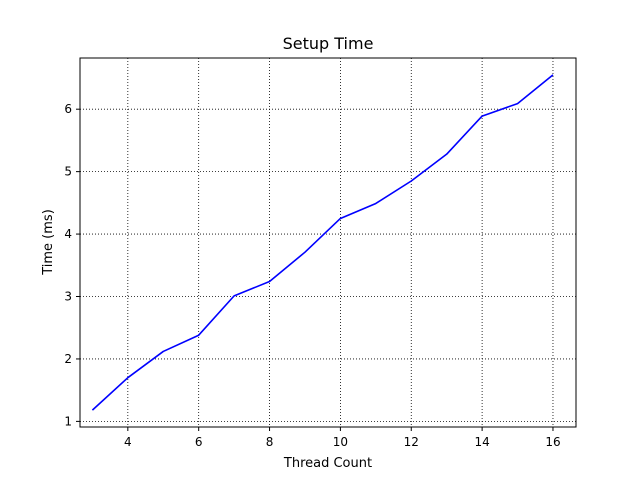 Image resolution: width=640 pixels, height=480 pixels. Describe the element at coordinates (411, 442) in the screenshot. I see `x-tick-label: 12` at that location.